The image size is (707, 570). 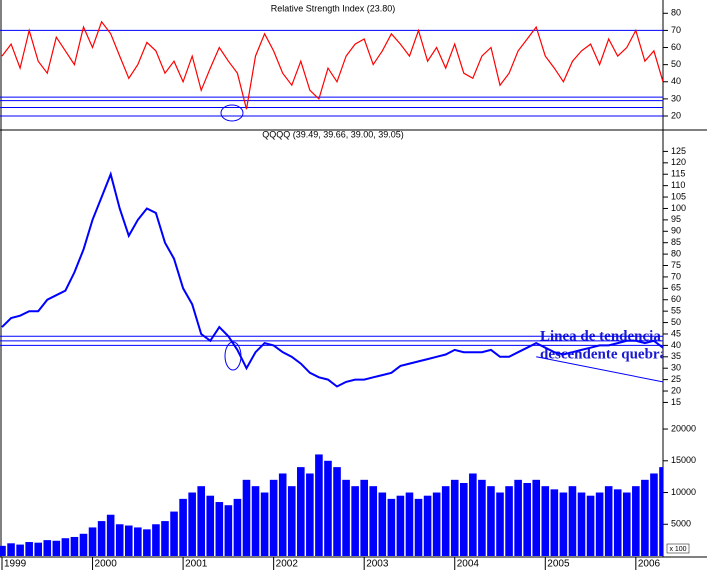 What do you see at coordinates (377, 564) in the screenshot?
I see `x-tick-label: 2003` at bounding box center [377, 564].